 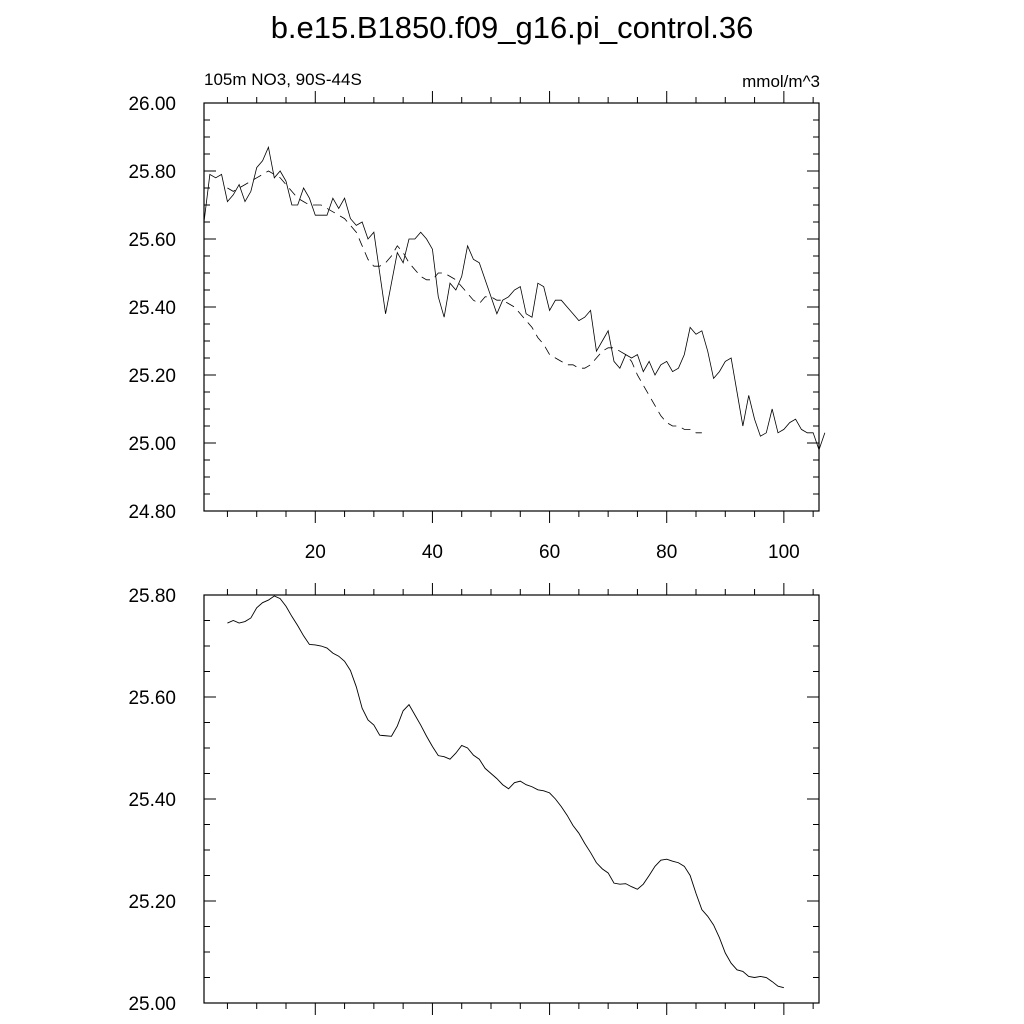 What do you see at coordinates (152, 240) in the screenshot?
I see `top-y-tick-label: 25.60` at bounding box center [152, 240].